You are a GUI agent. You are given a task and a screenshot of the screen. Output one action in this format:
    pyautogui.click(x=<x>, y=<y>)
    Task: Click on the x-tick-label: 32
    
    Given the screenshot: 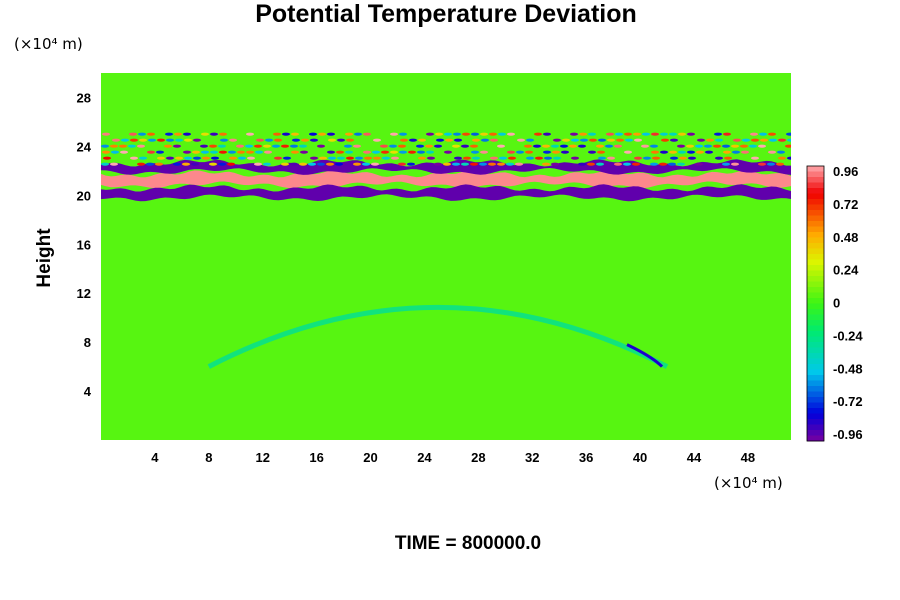 What is the action you would take?
    pyautogui.click(x=532, y=457)
    